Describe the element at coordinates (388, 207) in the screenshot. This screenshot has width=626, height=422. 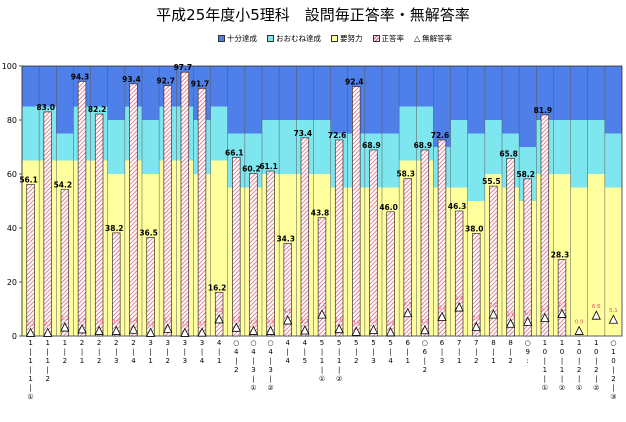
I see `correct-rate-label: 46.0` at that location.